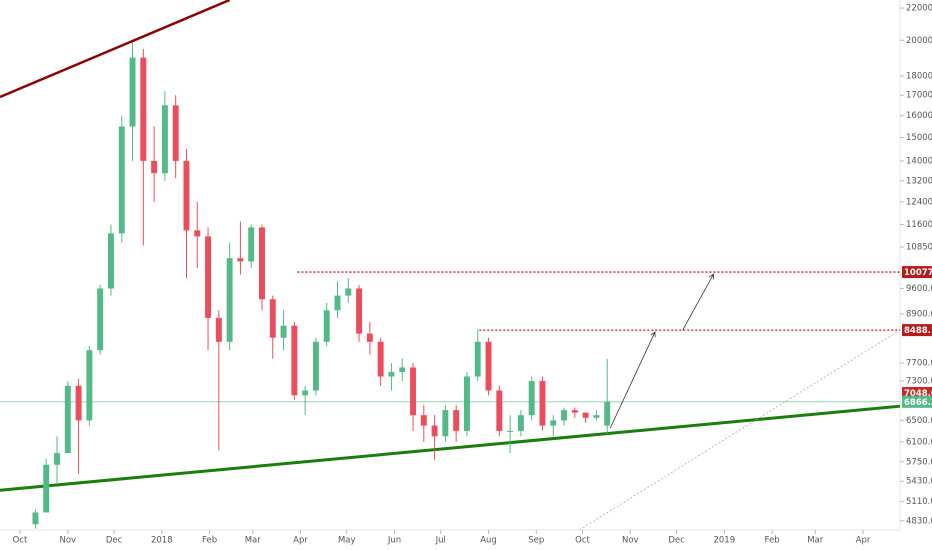 The height and width of the screenshot is (550, 932). I want to click on price-box-label: 8488.1, so click(918, 331).